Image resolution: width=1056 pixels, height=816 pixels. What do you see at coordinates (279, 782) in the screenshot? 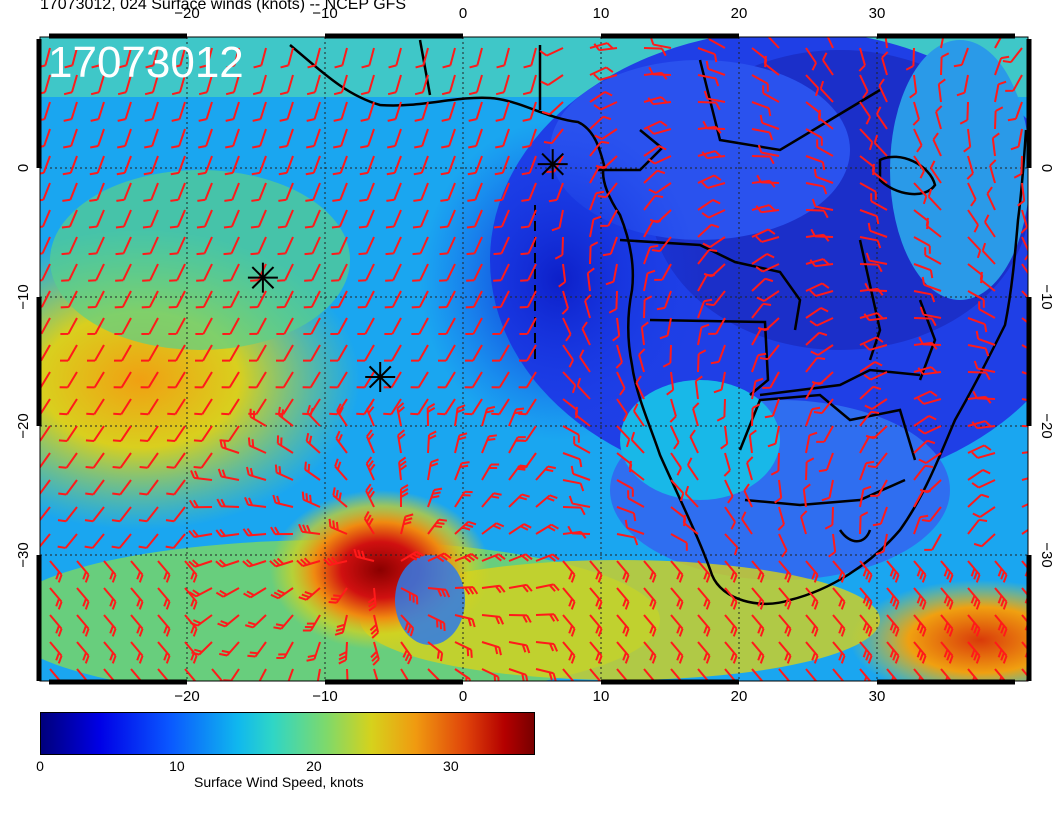
I see `colorbar-caption: Surface Wind Speed, knots` at bounding box center [279, 782].